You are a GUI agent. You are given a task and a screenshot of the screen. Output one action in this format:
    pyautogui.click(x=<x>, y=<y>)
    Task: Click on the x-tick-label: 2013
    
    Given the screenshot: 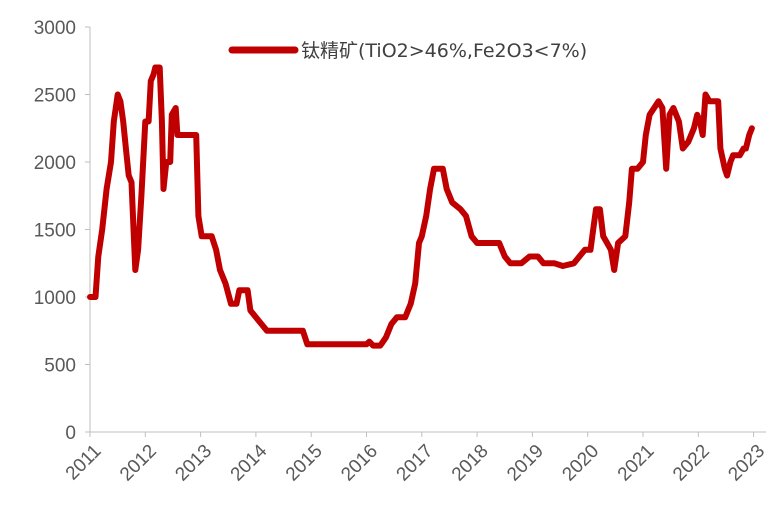 What is the action you would take?
    pyautogui.click(x=193, y=463)
    